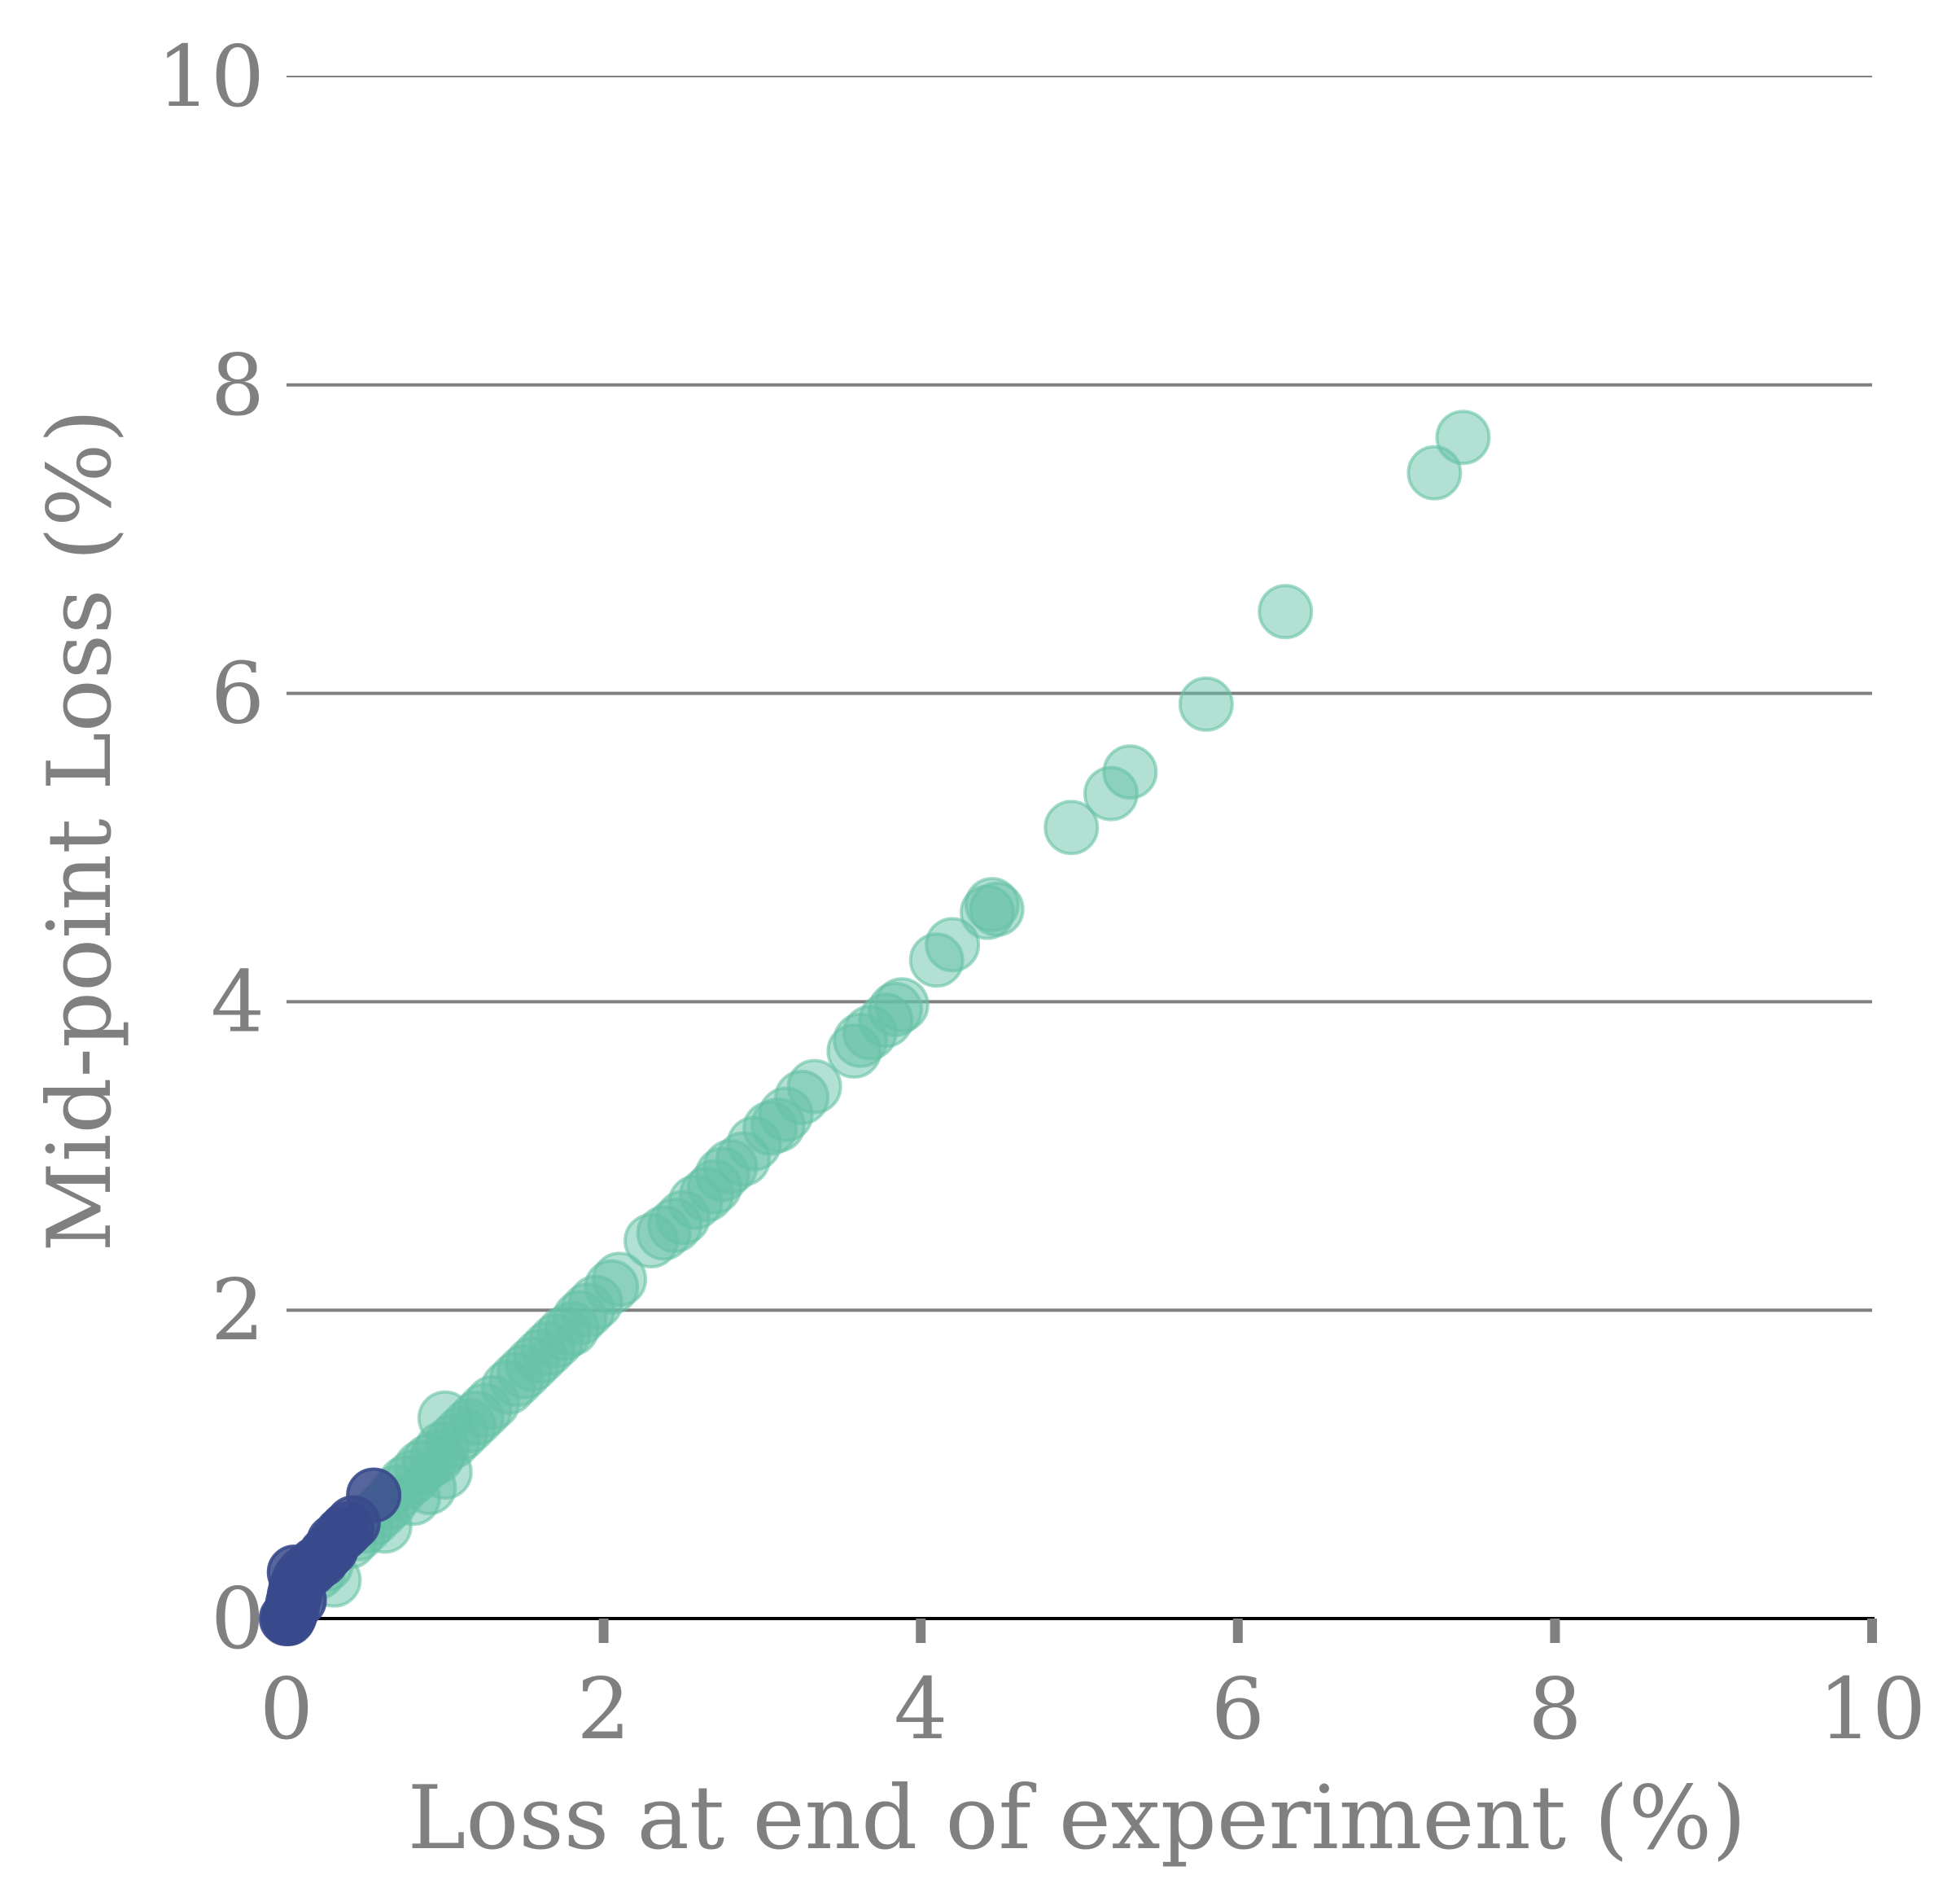  Describe the element at coordinates (921, 1709) in the screenshot. I see `x-tick-label: 4` at that location.